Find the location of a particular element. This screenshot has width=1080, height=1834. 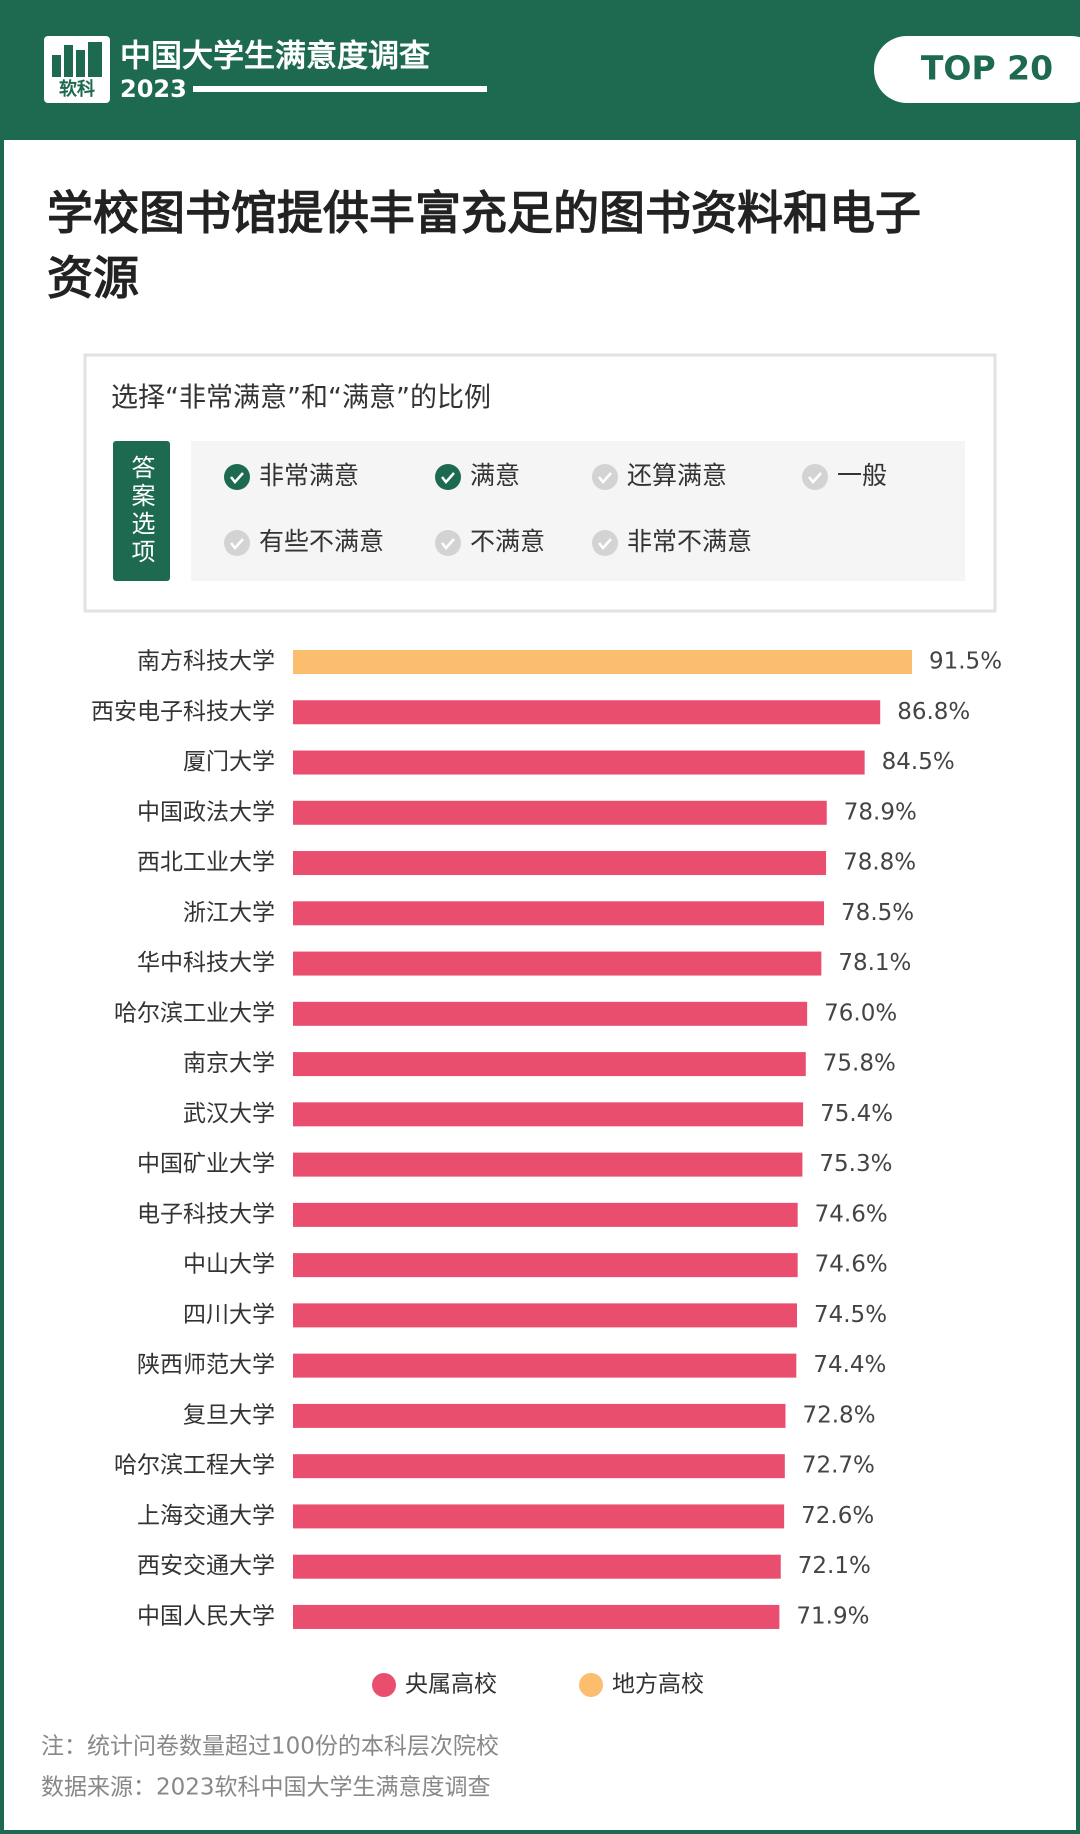

brand: 中国大学生满意度调查 is located at coordinates (275, 57).